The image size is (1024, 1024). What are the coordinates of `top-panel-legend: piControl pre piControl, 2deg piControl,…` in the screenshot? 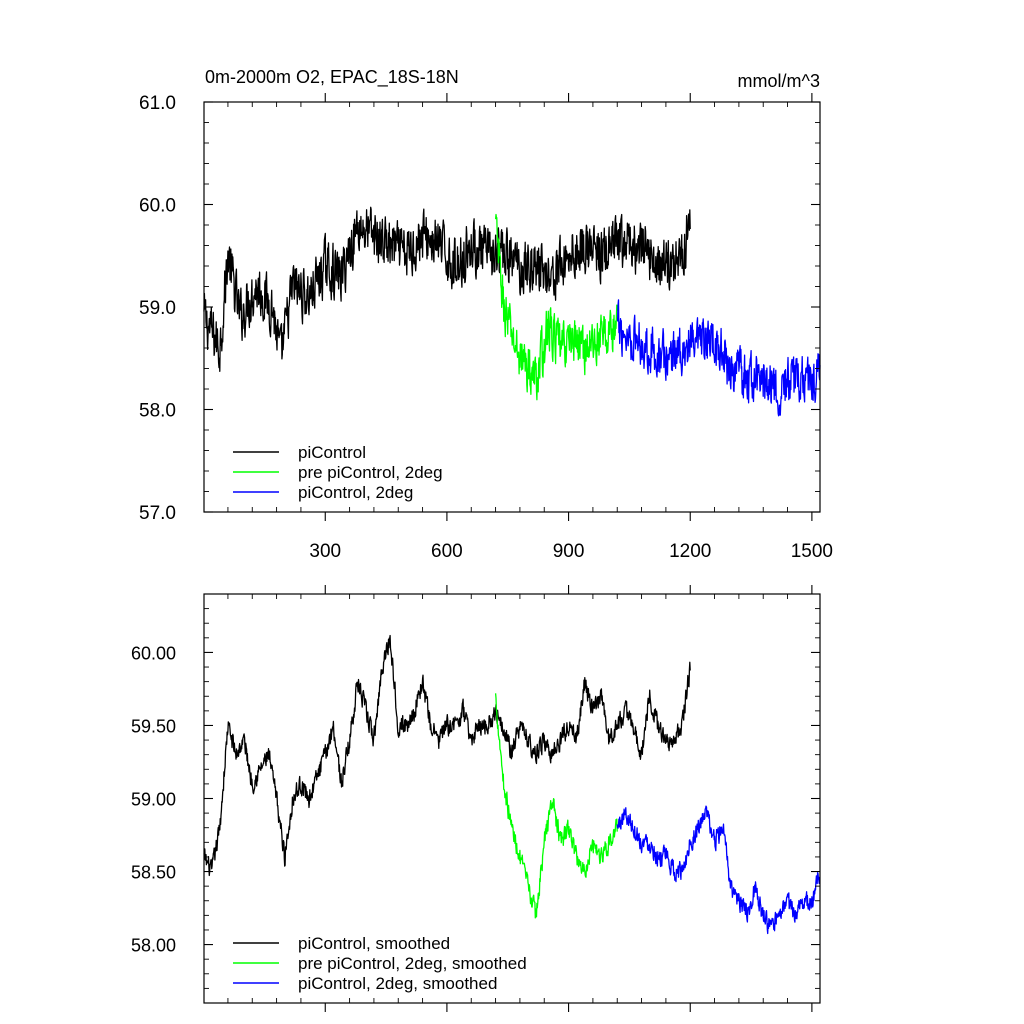 It's located at (338, 472).